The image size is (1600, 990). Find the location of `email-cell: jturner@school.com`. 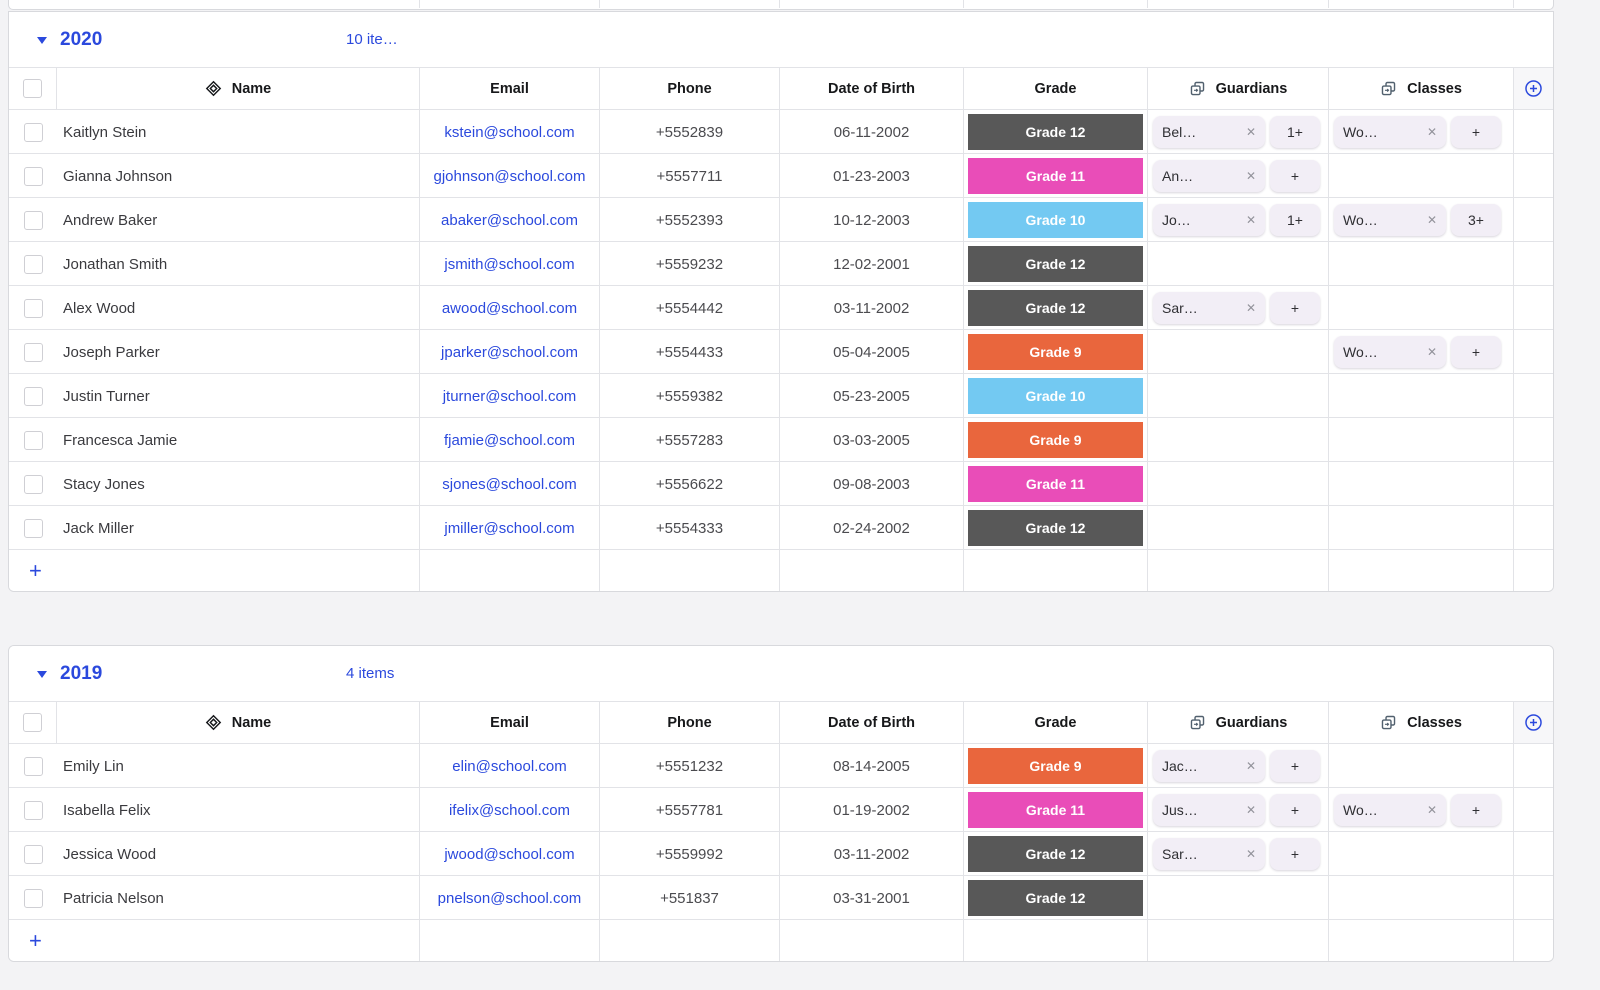

email-cell: jturner@school.com is located at coordinates (509, 396).